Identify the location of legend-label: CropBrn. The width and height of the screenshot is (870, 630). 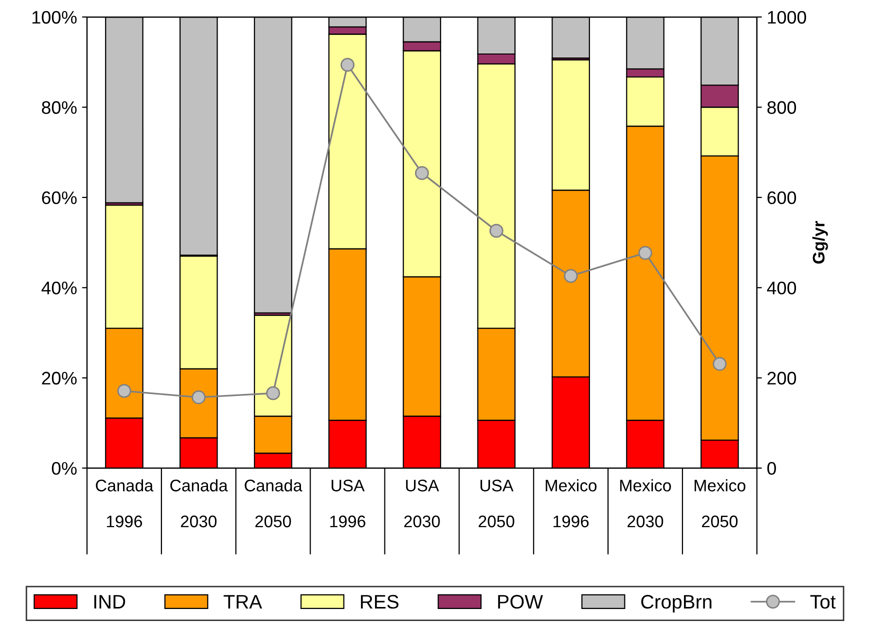
(676, 603).